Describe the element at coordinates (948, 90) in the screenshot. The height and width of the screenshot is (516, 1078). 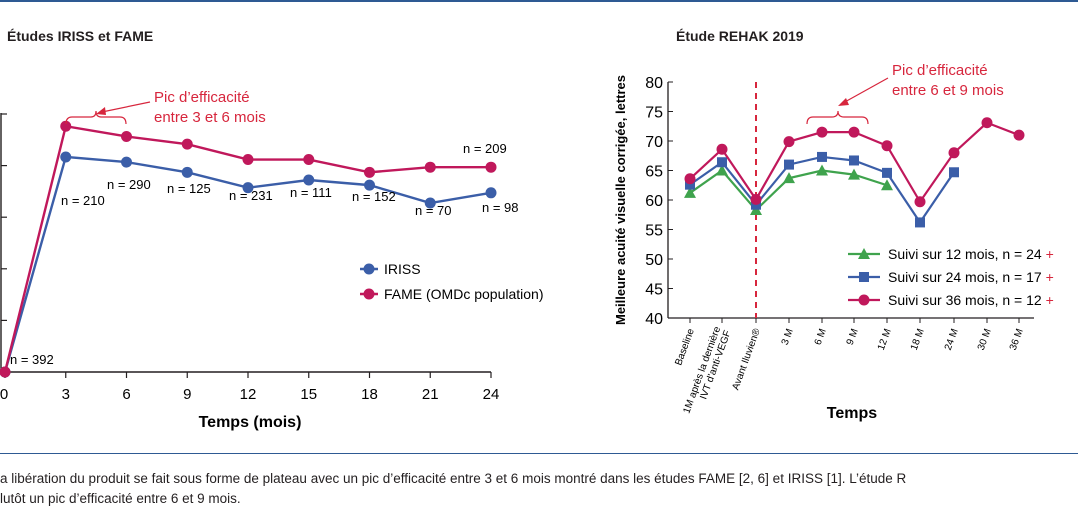
I see `annotation-text: entre 6 et 9 mois` at that location.